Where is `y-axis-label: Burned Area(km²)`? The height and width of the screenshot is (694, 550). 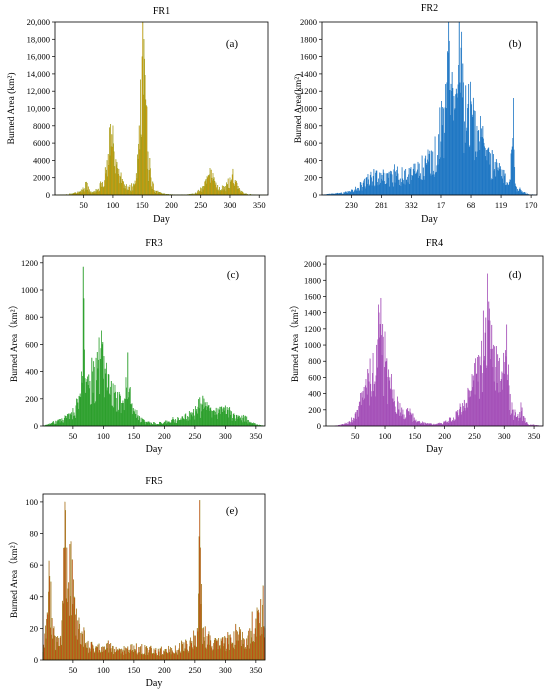 y-axis-label: Burned Area(km²) is located at coordinates (298, 109).